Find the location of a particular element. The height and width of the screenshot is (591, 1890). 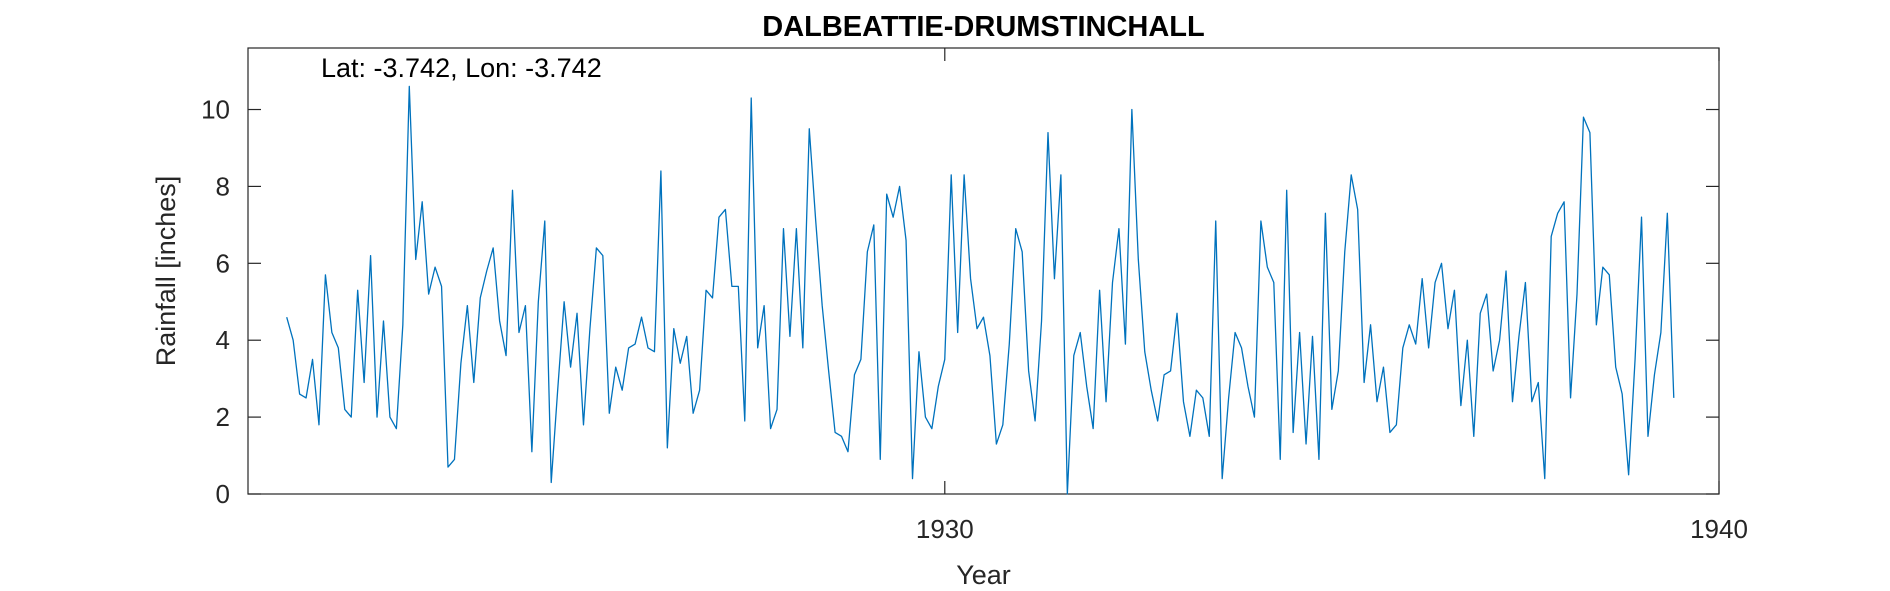

annotation-lat-lon: Lat: -3.742, Lon: -3.742 is located at coordinates (461, 68).